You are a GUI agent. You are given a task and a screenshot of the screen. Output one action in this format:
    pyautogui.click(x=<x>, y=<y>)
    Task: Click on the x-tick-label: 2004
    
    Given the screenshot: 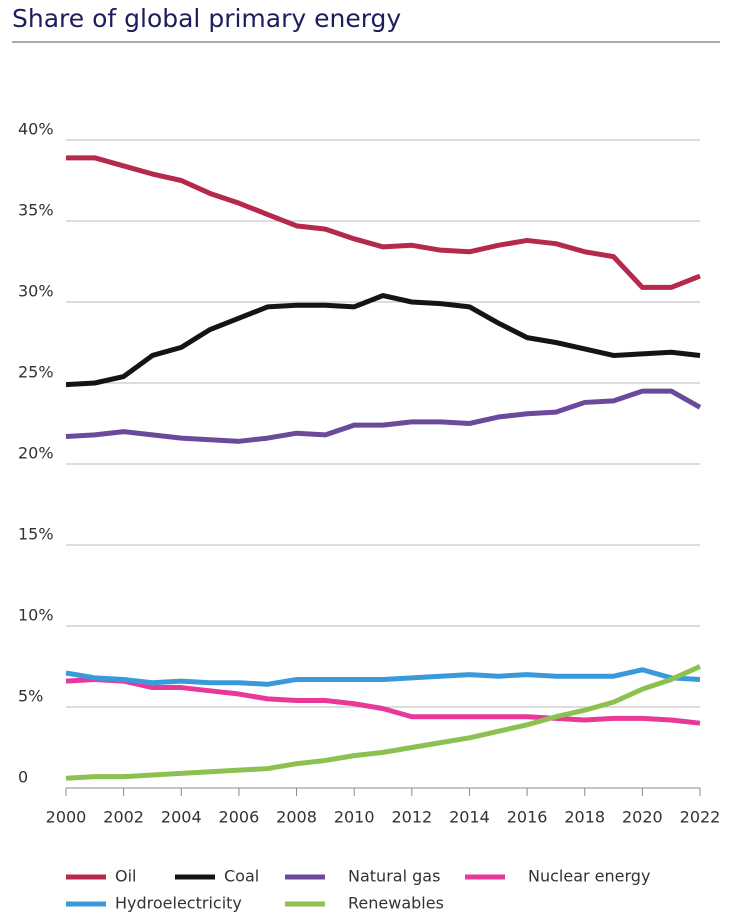 What is the action you would take?
    pyautogui.click(x=181, y=817)
    